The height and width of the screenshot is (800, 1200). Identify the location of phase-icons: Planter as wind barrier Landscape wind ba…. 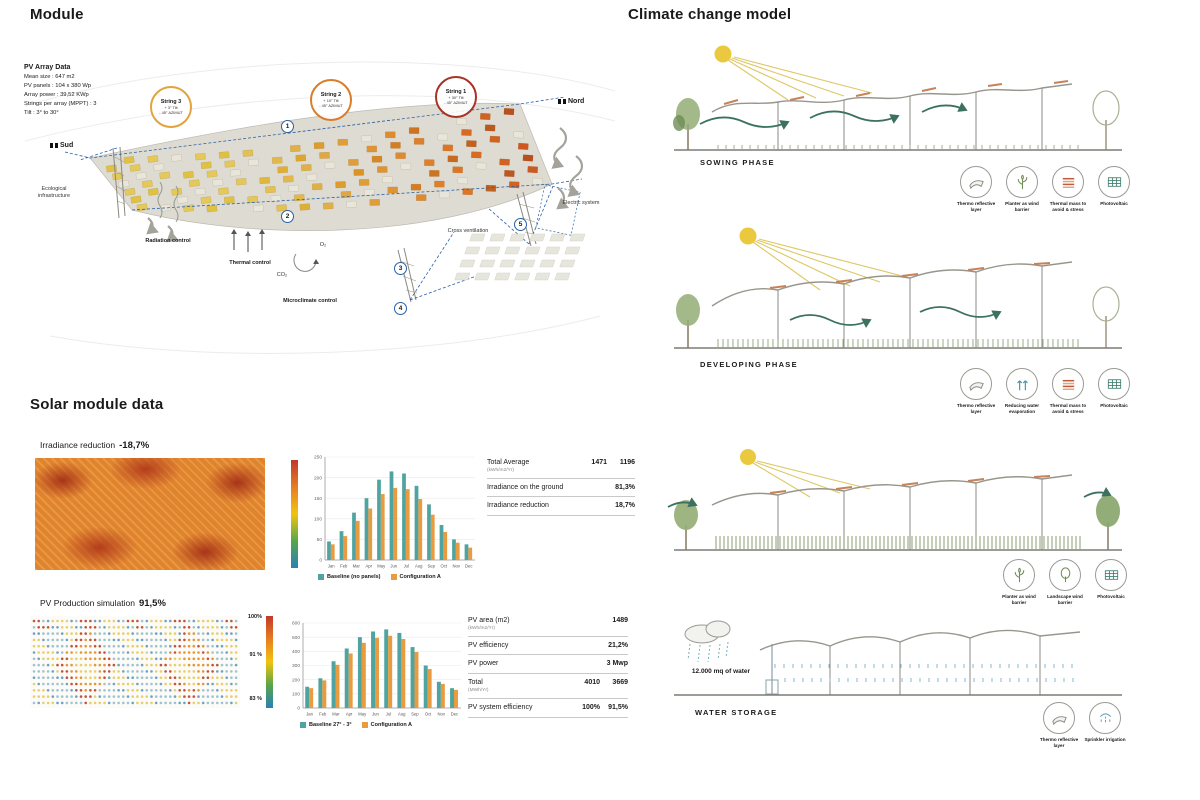
(1065, 582).